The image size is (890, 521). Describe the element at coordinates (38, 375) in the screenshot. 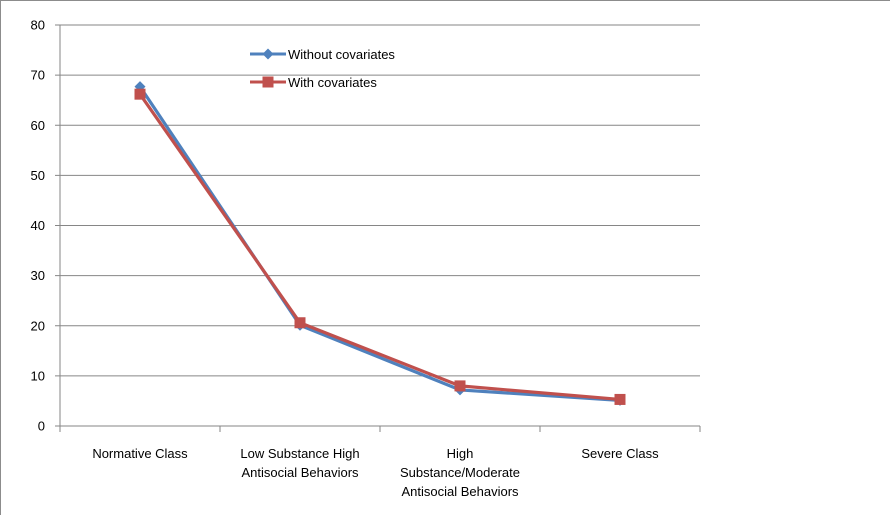

I see `y-tick-label: 10` at that location.